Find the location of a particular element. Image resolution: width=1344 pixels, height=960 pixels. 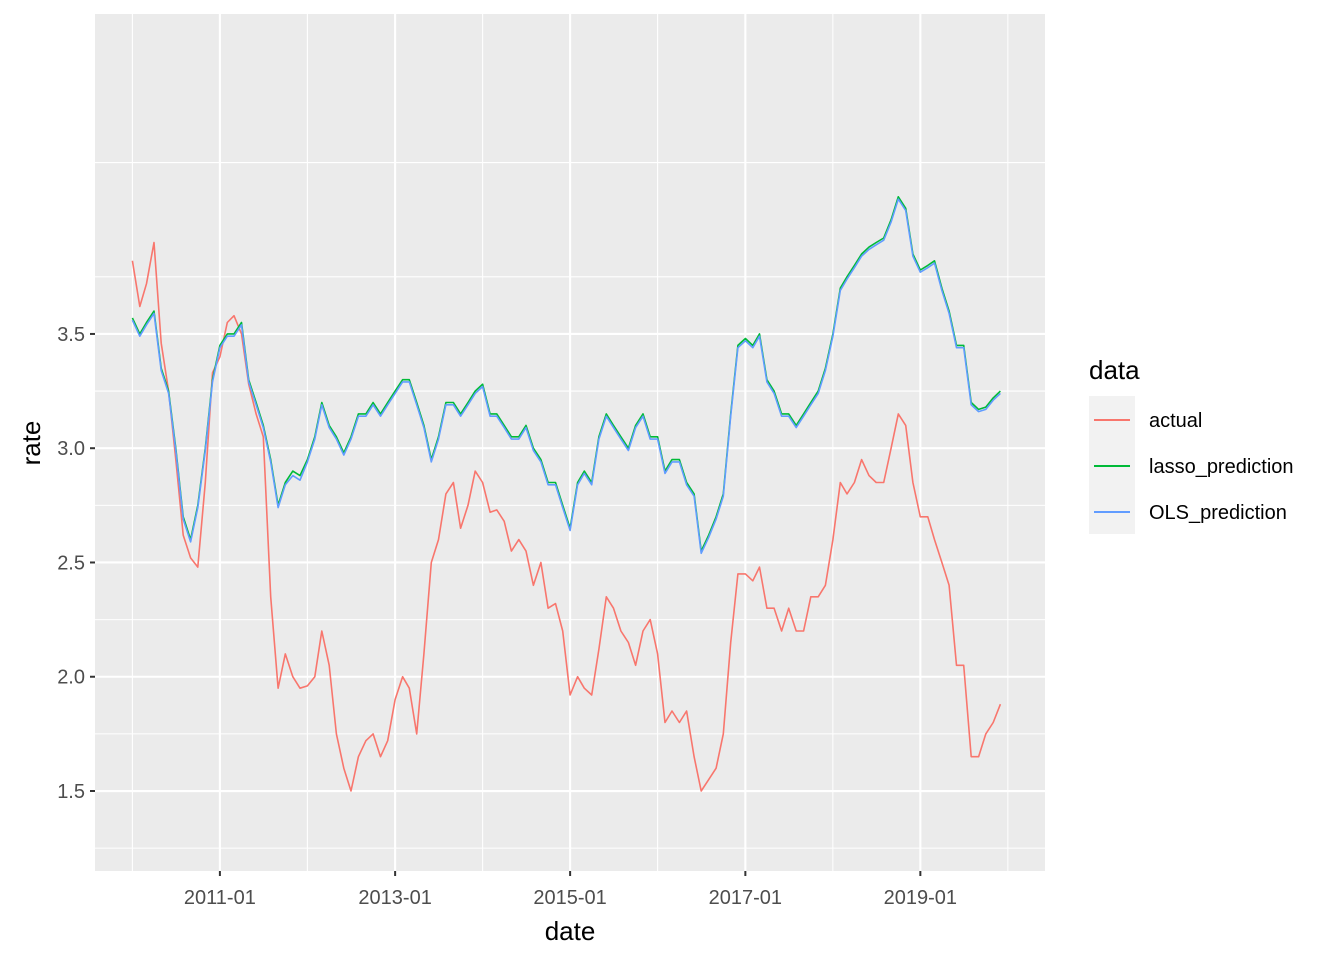

legend-items: actual lasso_prediction OLS_prediction is located at coordinates (1191, 465).